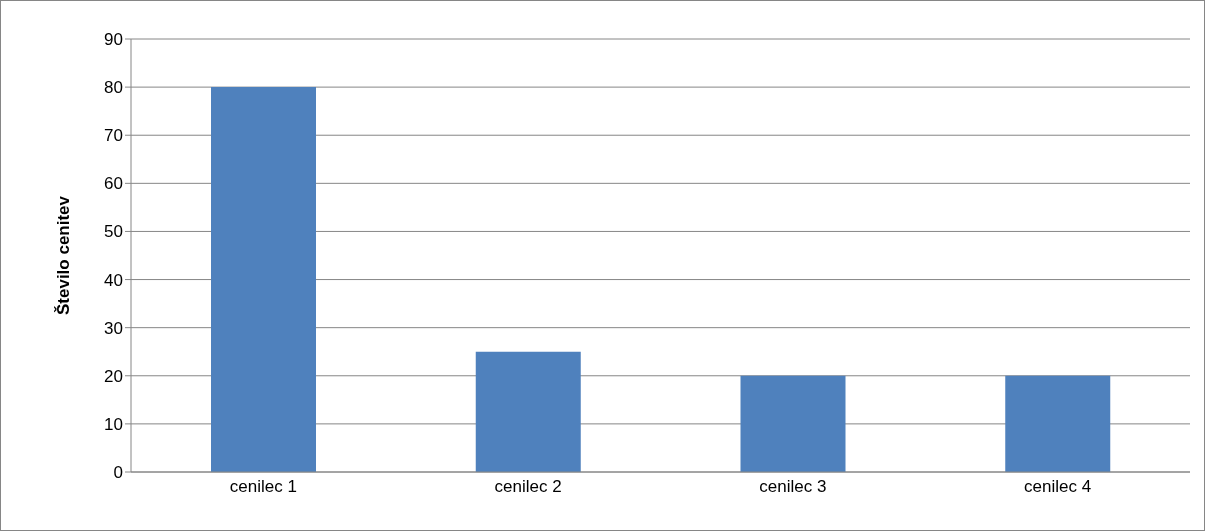 Image resolution: width=1205 pixels, height=531 pixels. Describe the element at coordinates (263, 487) in the screenshot. I see `x-tick-label: cenilec 1` at that location.